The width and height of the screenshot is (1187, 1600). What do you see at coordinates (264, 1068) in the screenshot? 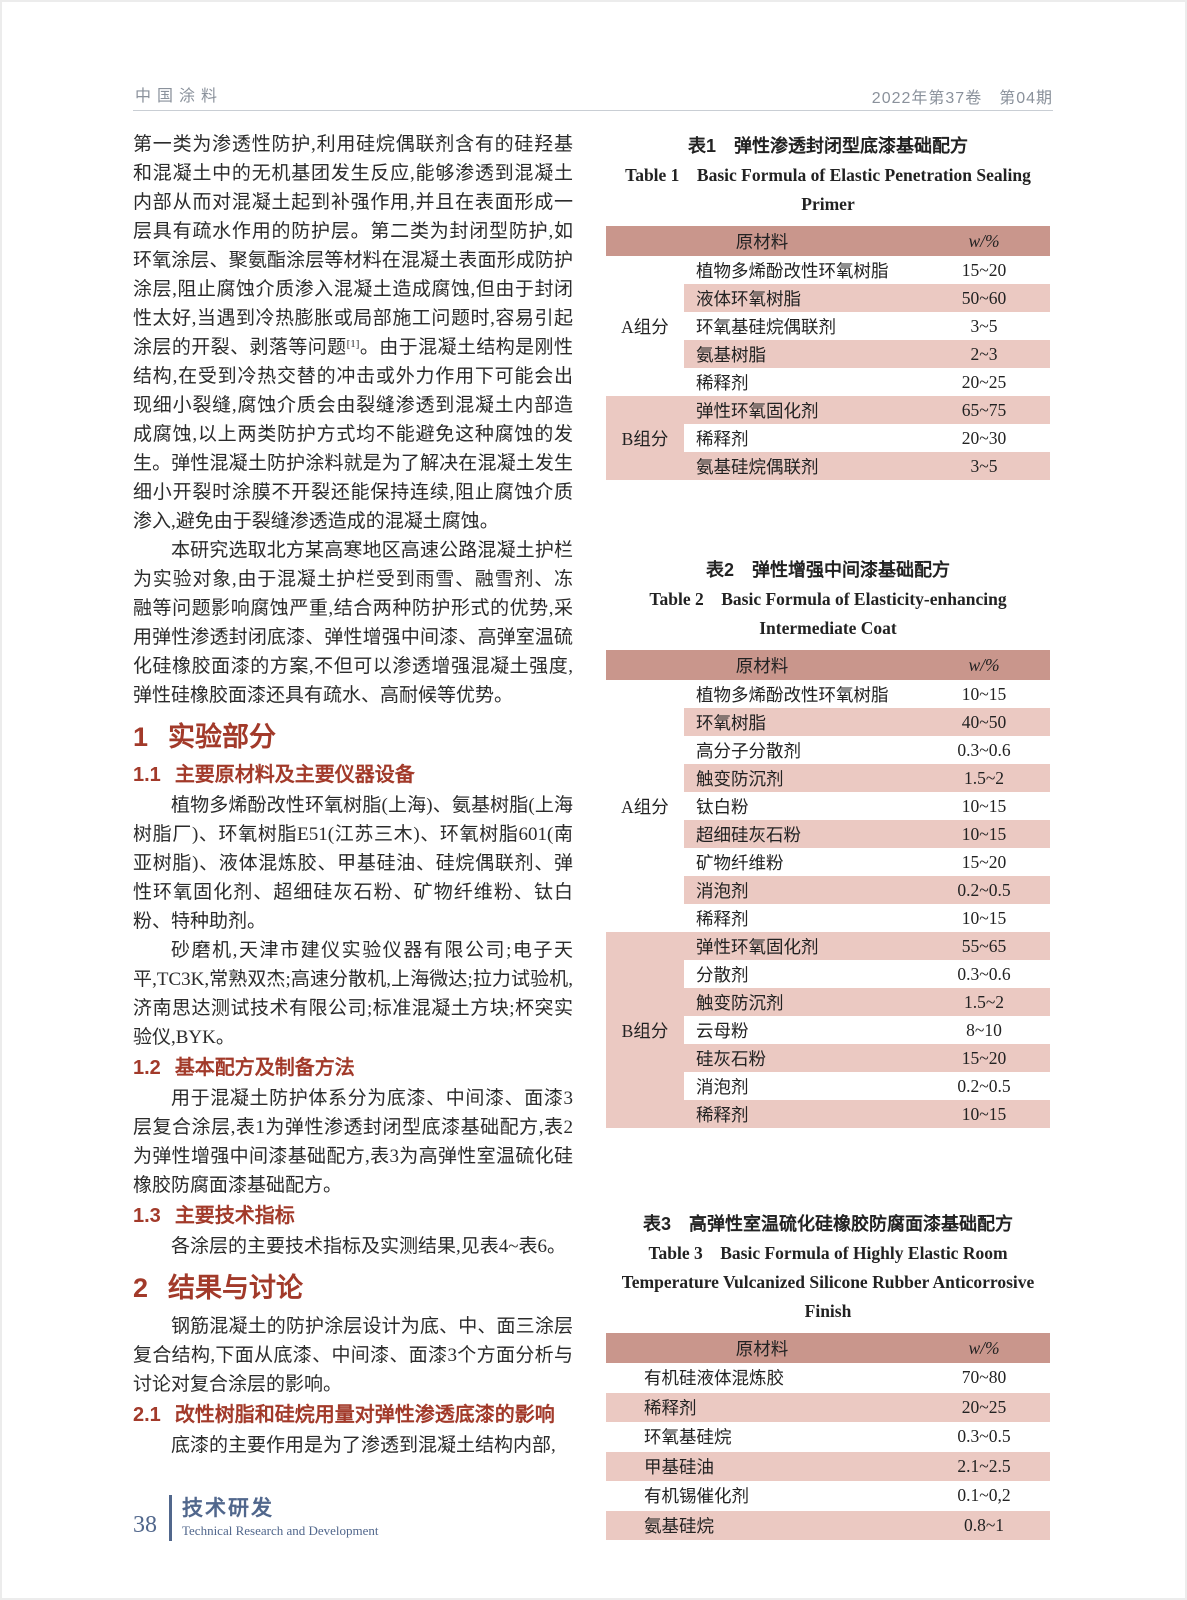
I see `section-title: 基本配方及制备方法` at bounding box center [264, 1068].